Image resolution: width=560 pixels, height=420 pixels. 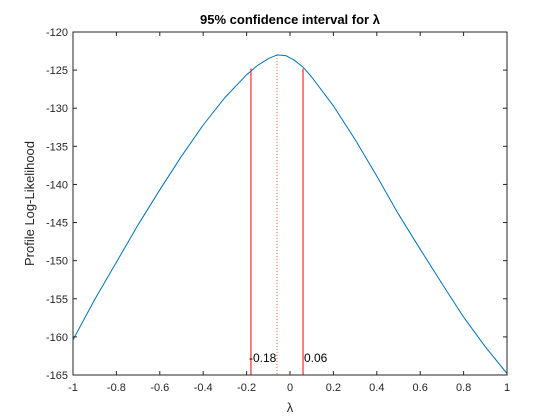 What do you see at coordinates (246, 388) in the screenshot?
I see `x-tick-label: -0.2` at bounding box center [246, 388].